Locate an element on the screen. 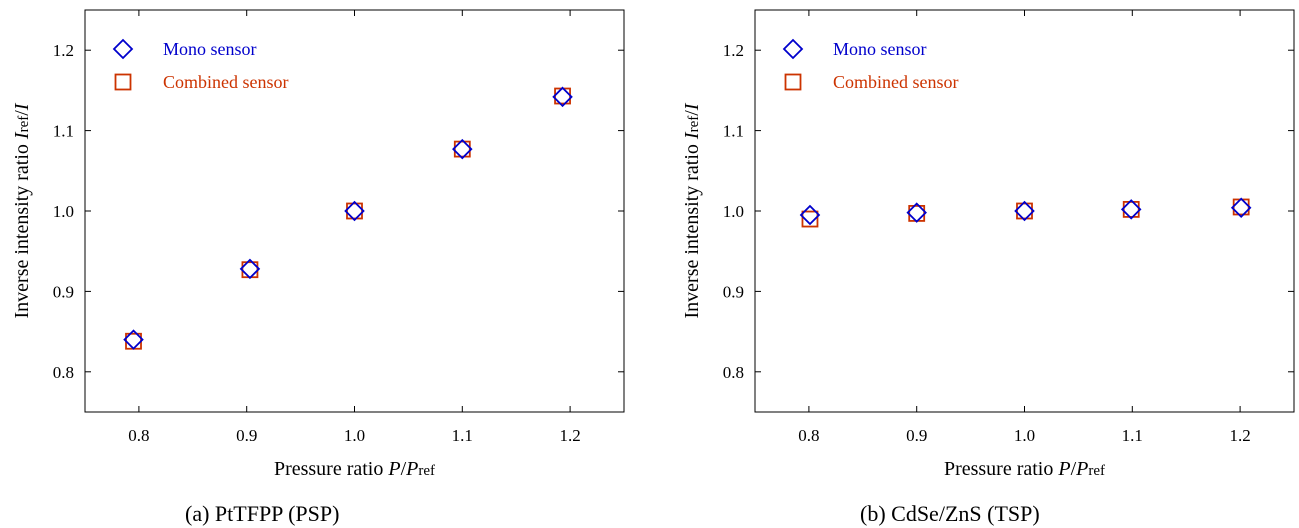  series-mono-sensor is located at coordinates (1025, 211).